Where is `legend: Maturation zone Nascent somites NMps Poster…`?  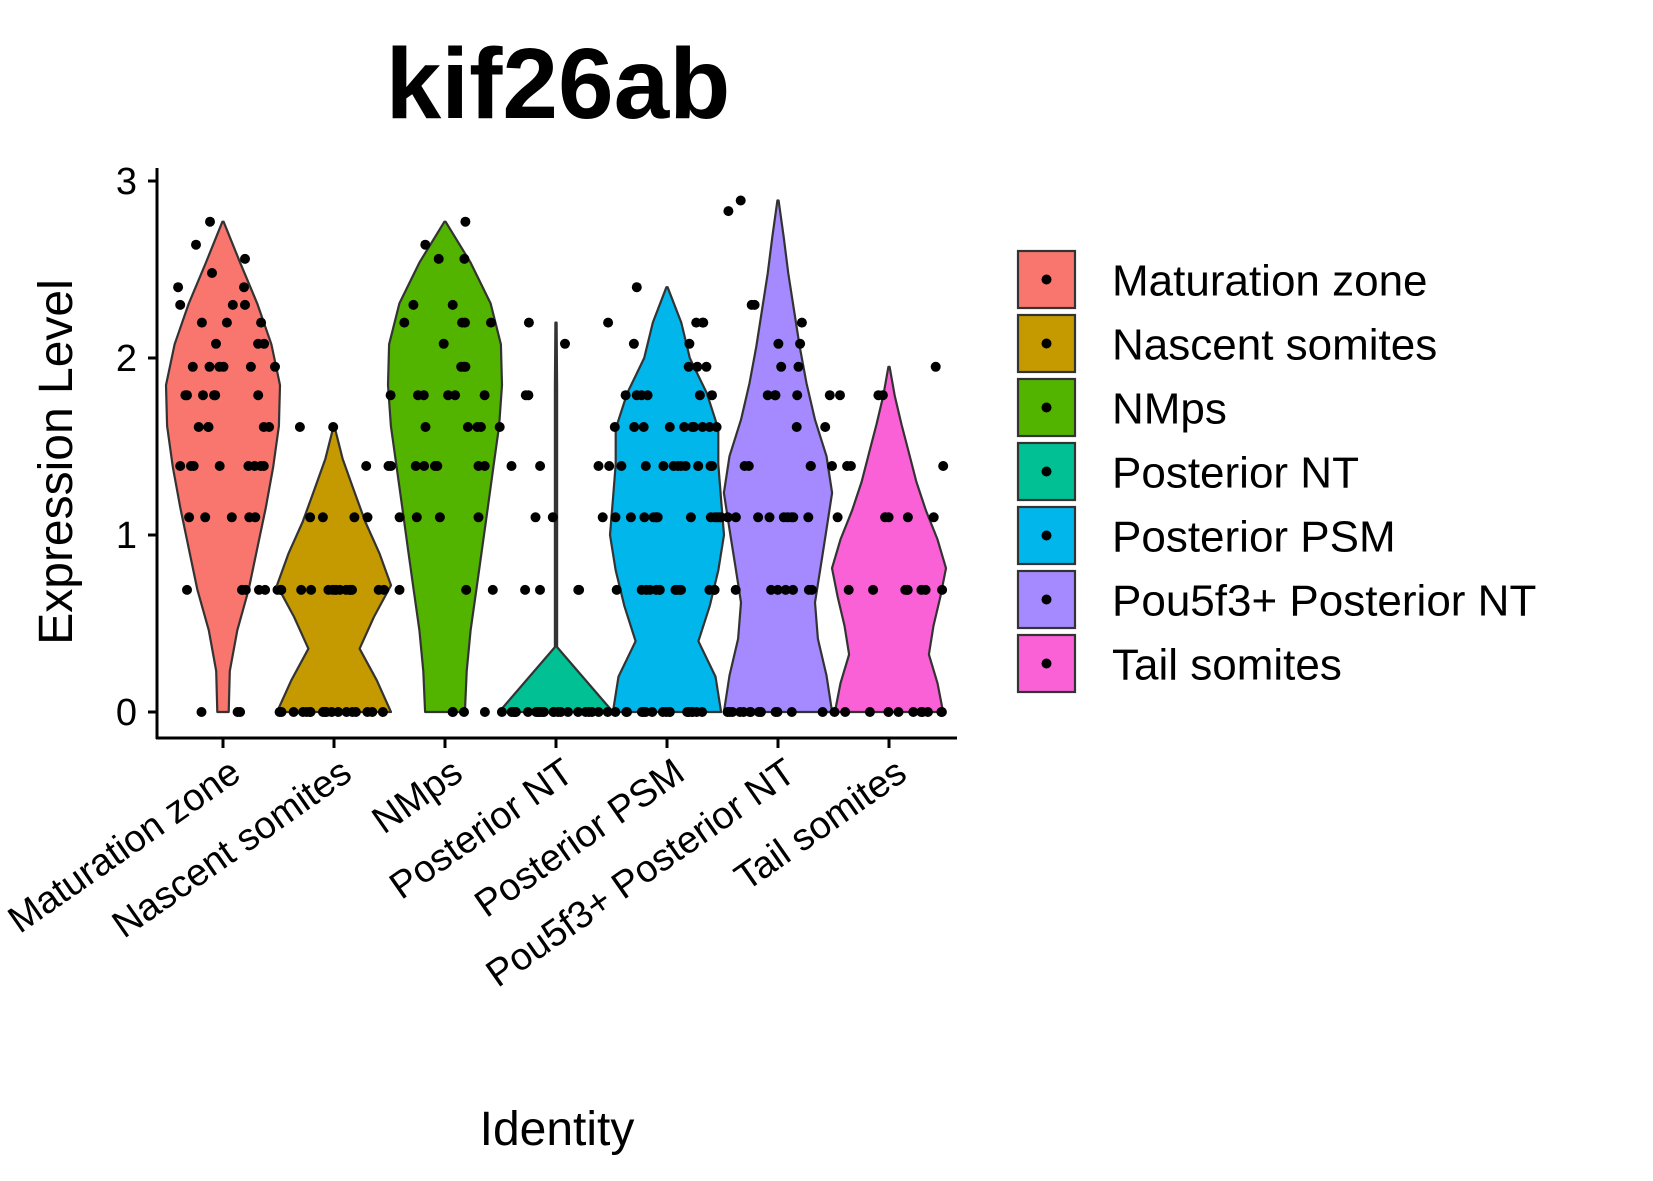 legend: Maturation zone Nascent somites NMps Poster… is located at coordinates (1276, 471).